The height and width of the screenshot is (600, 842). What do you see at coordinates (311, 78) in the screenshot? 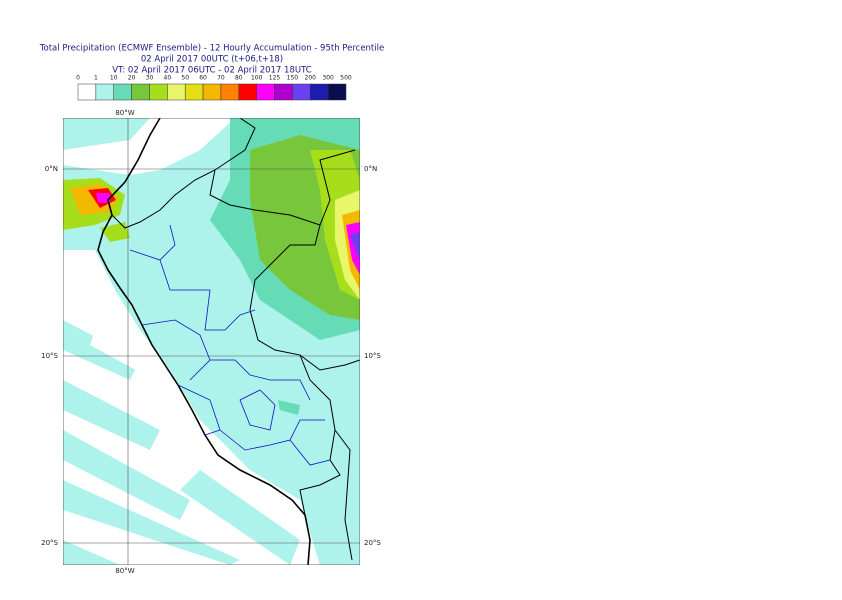
I see `legend-label: 200` at bounding box center [311, 78].